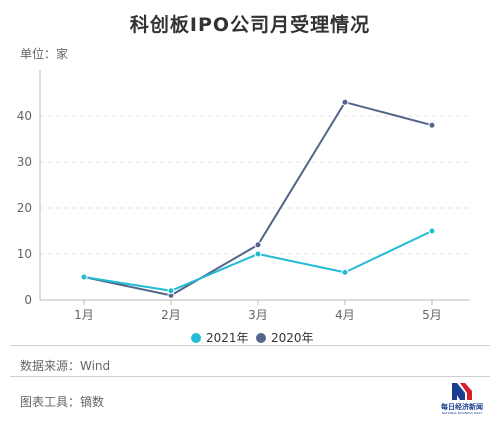 The image size is (500, 425). What do you see at coordinates (250, 376) in the screenshot?
I see `divider-bottom` at bounding box center [250, 376].